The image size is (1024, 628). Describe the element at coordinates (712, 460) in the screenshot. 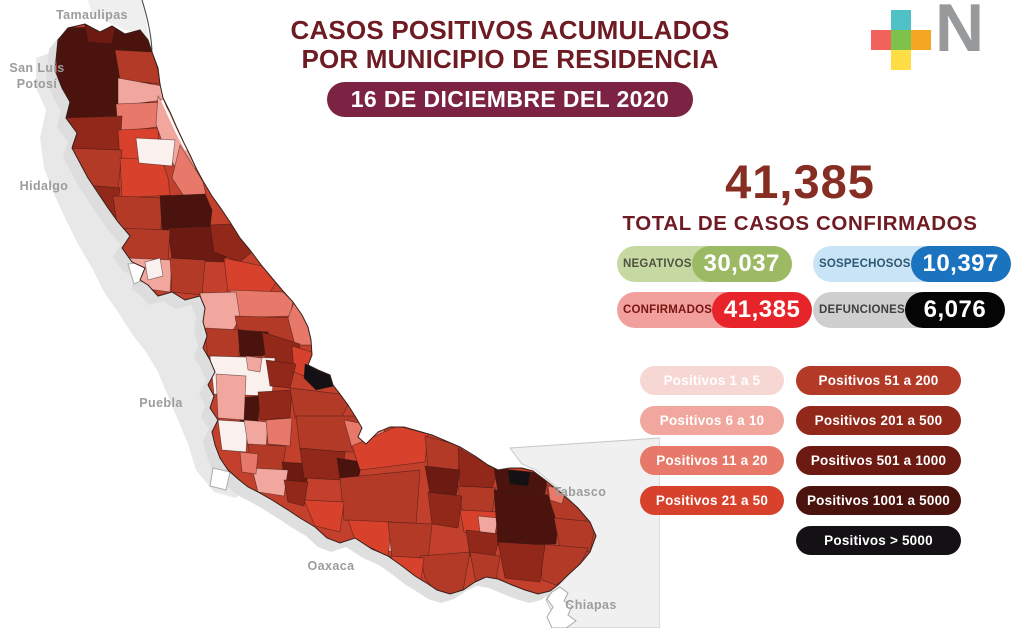

I see `legend-pill: Positivos 11 a 20` at that location.